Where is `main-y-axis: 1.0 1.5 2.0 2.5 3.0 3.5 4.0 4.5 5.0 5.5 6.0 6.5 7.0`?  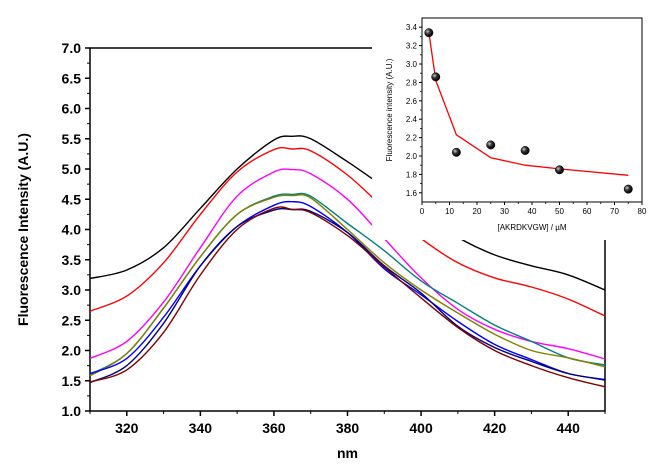 main-y-axis: 1.0 1.5 2.0 2.5 3.0 3.5 4.0 4.5 5.0 5.5 6.0 6.5 7.0 is located at coordinates (76, 229).